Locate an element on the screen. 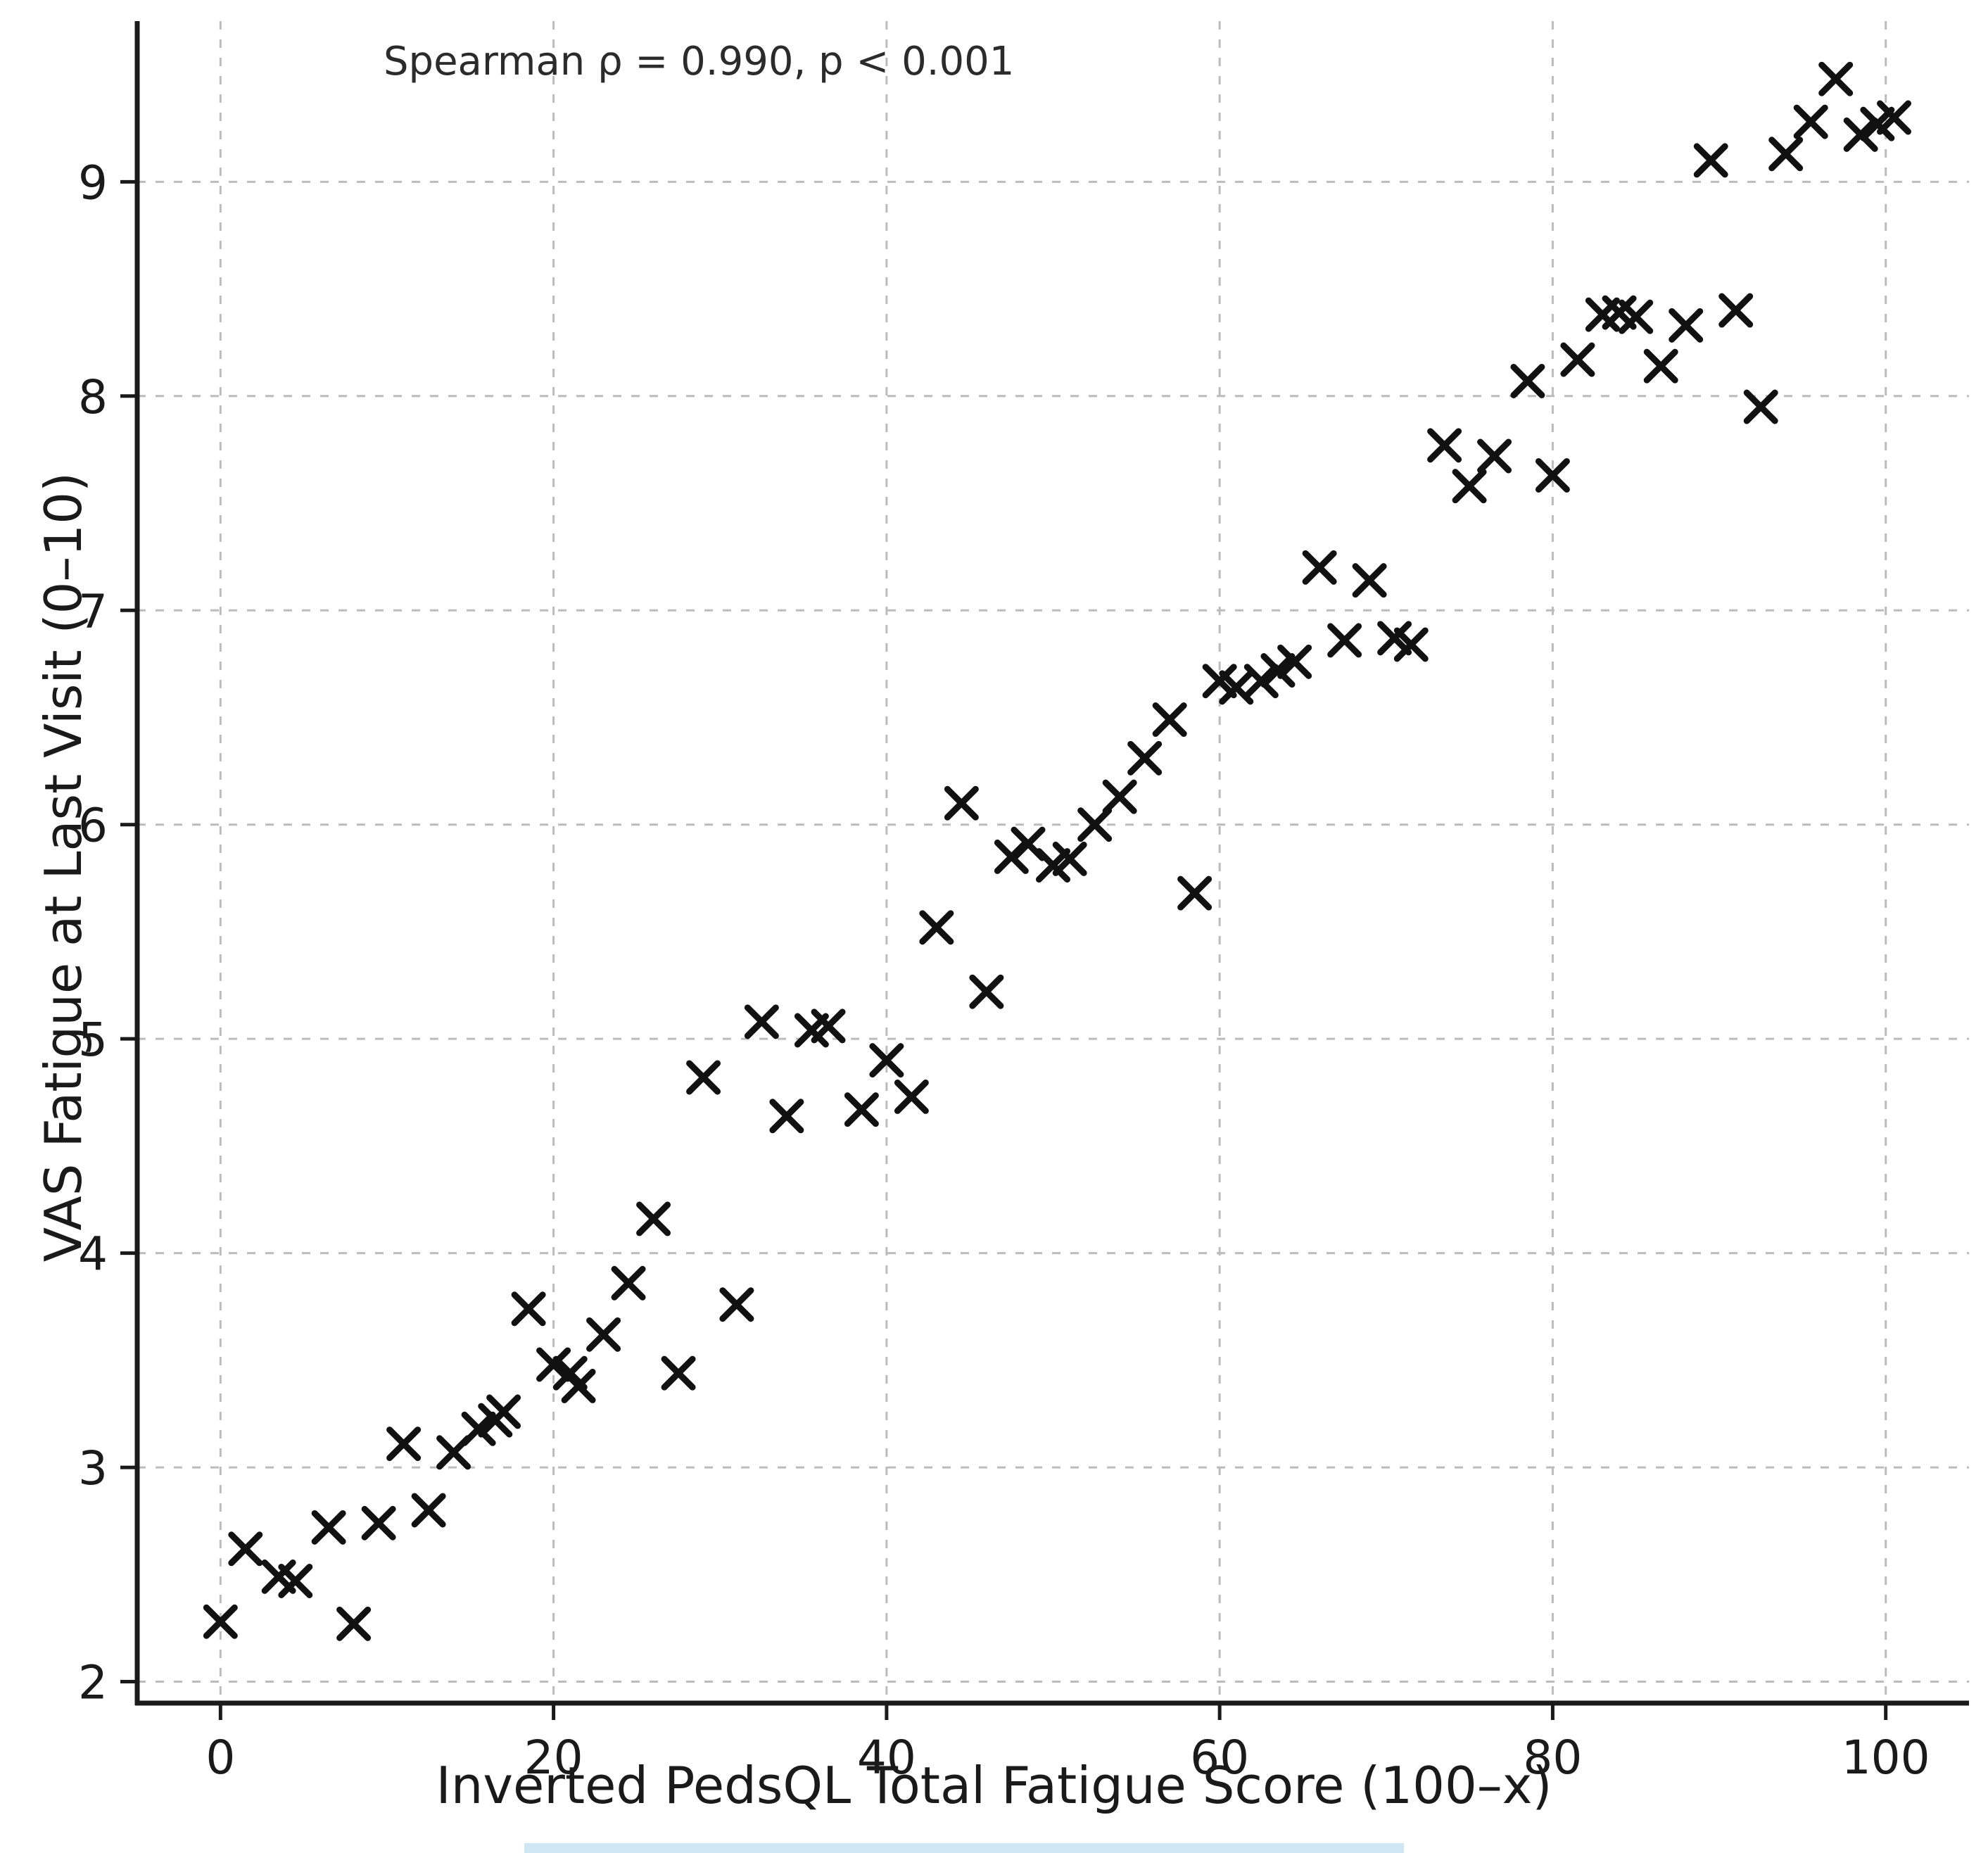  svg-text: 7 is located at coordinates (93, 611).